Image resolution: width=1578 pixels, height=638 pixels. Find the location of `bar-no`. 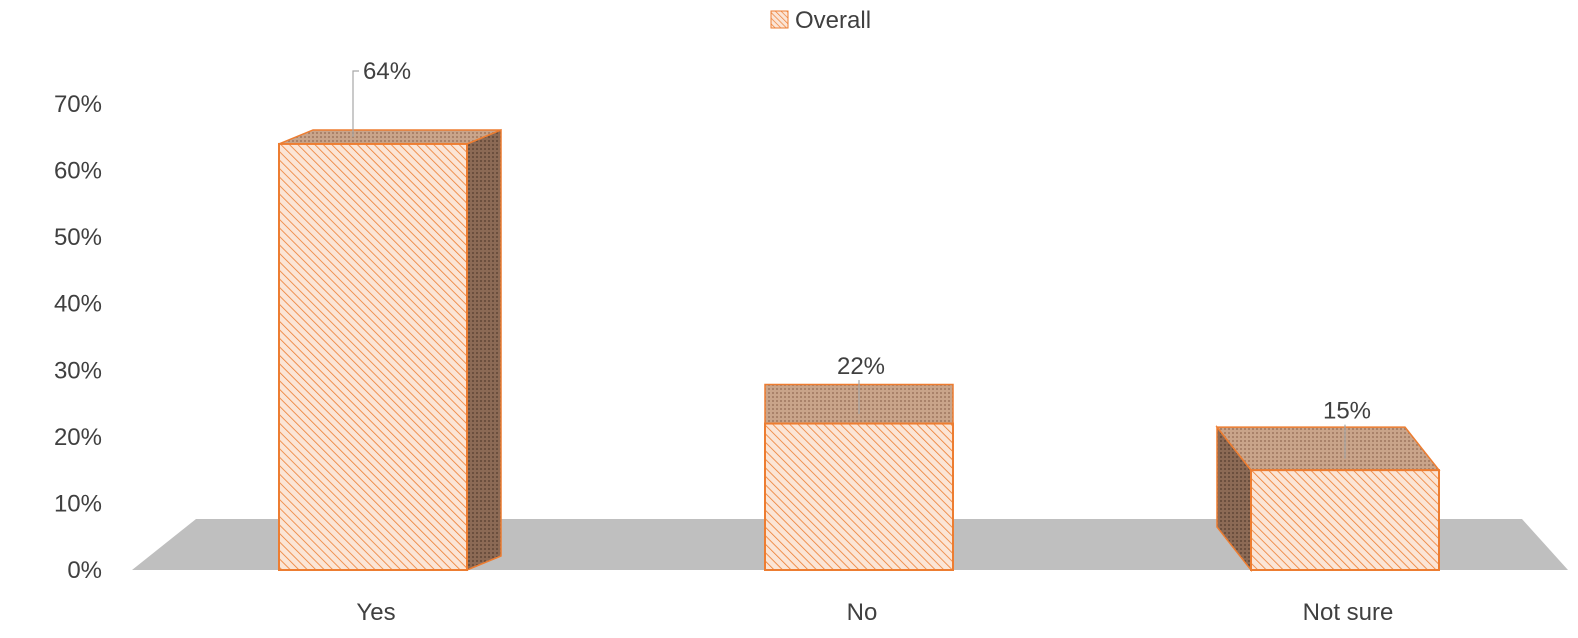

bar-no is located at coordinates (859, 477).